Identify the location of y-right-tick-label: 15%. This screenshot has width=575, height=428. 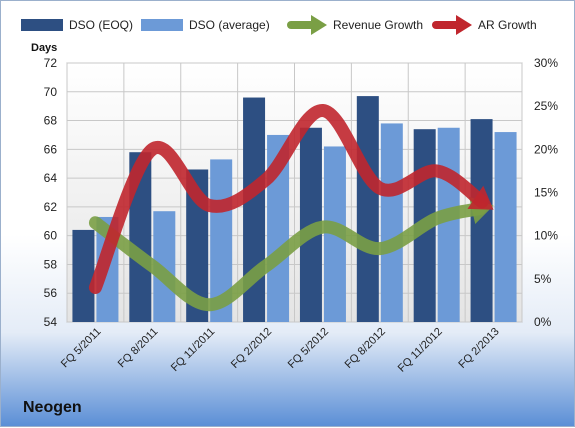
(546, 193).